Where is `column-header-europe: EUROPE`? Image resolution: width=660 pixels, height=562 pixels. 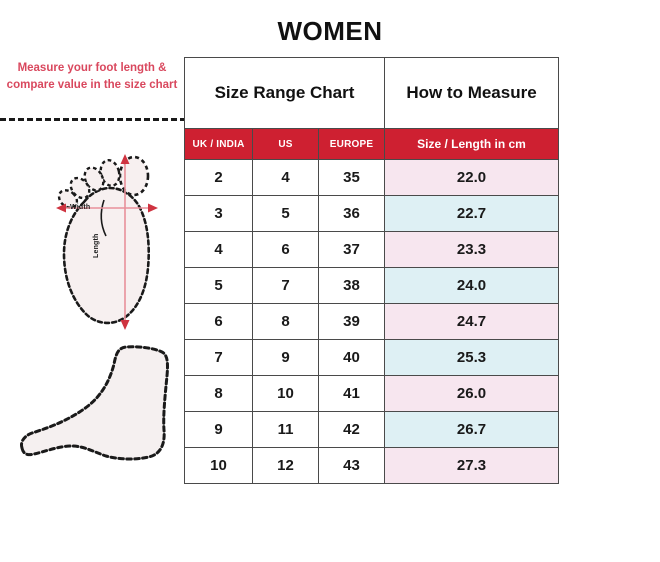
column-header-europe: EUROPE is located at coordinates (351, 144).